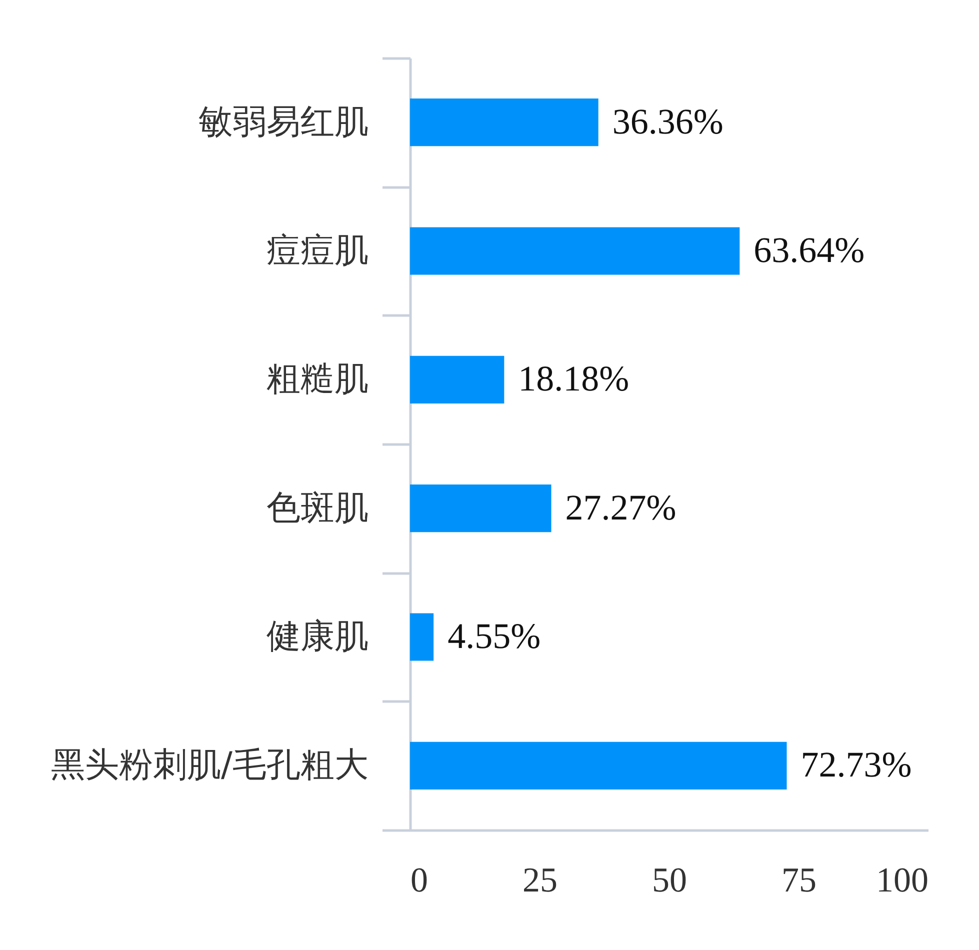  Describe the element at coordinates (209, 765) in the screenshot. I see `y-tick-label: 黑头粉刺肌/毛孔粗大` at that location.